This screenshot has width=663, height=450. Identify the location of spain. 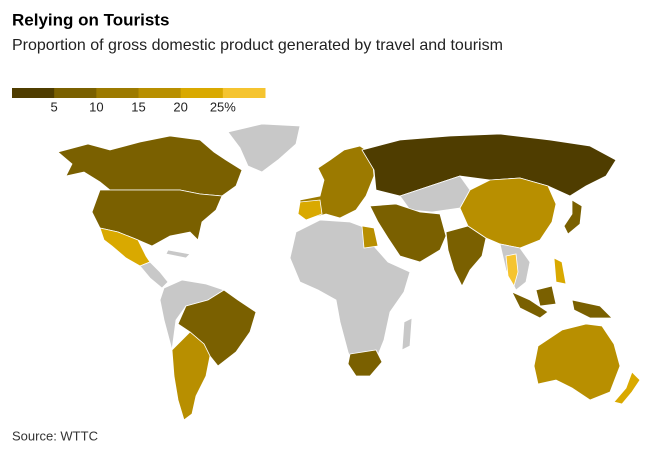
(310, 210).